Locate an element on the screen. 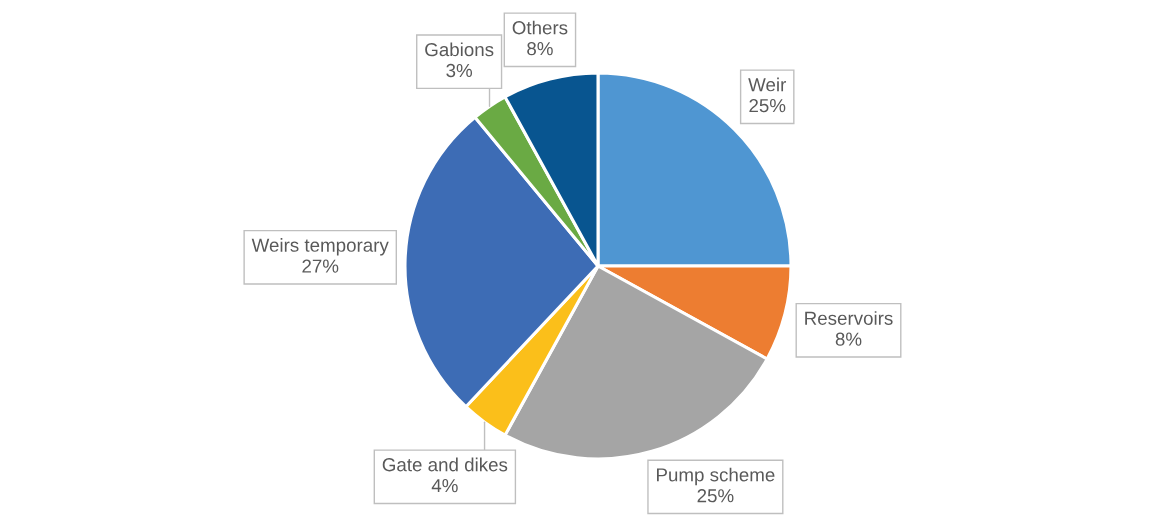 The width and height of the screenshot is (1171, 516). data-label: 4% is located at coordinates (444, 486).